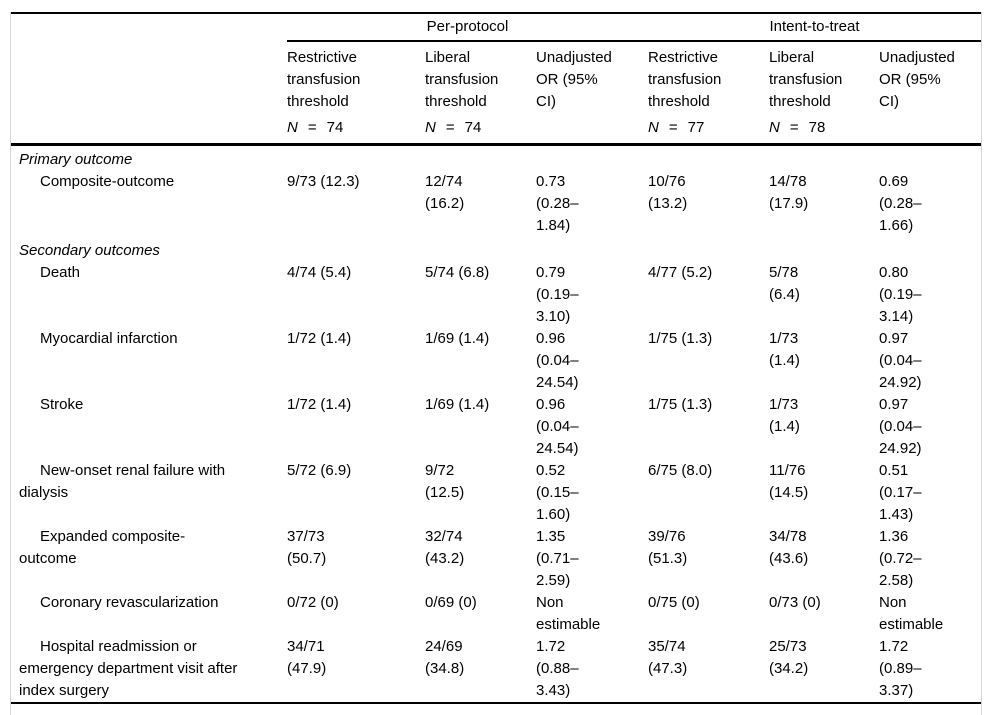 The width and height of the screenshot is (992, 715). I want to click on section-header-row: Primary outcome, so click(496, 158).